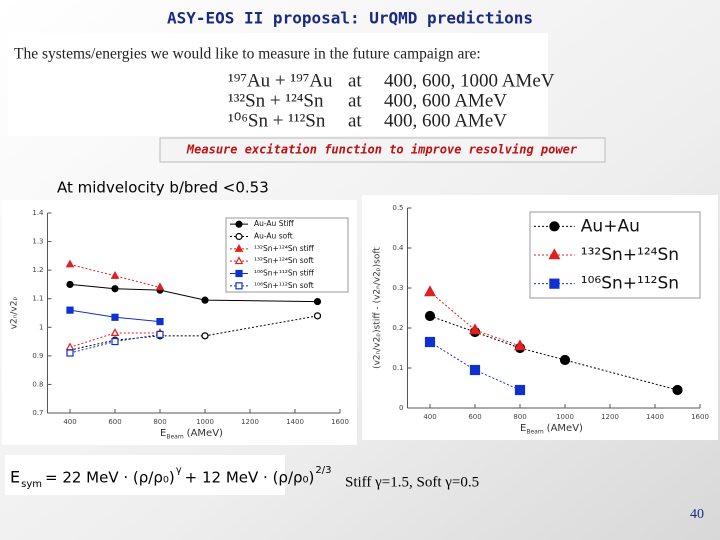 This screenshot has width=720, height=540. What do you see at coordinates (276, 100) in the screenshot?
I see `system: ¹³²Sn + ¹²⁴Sn` at bounding box center [276, 100].